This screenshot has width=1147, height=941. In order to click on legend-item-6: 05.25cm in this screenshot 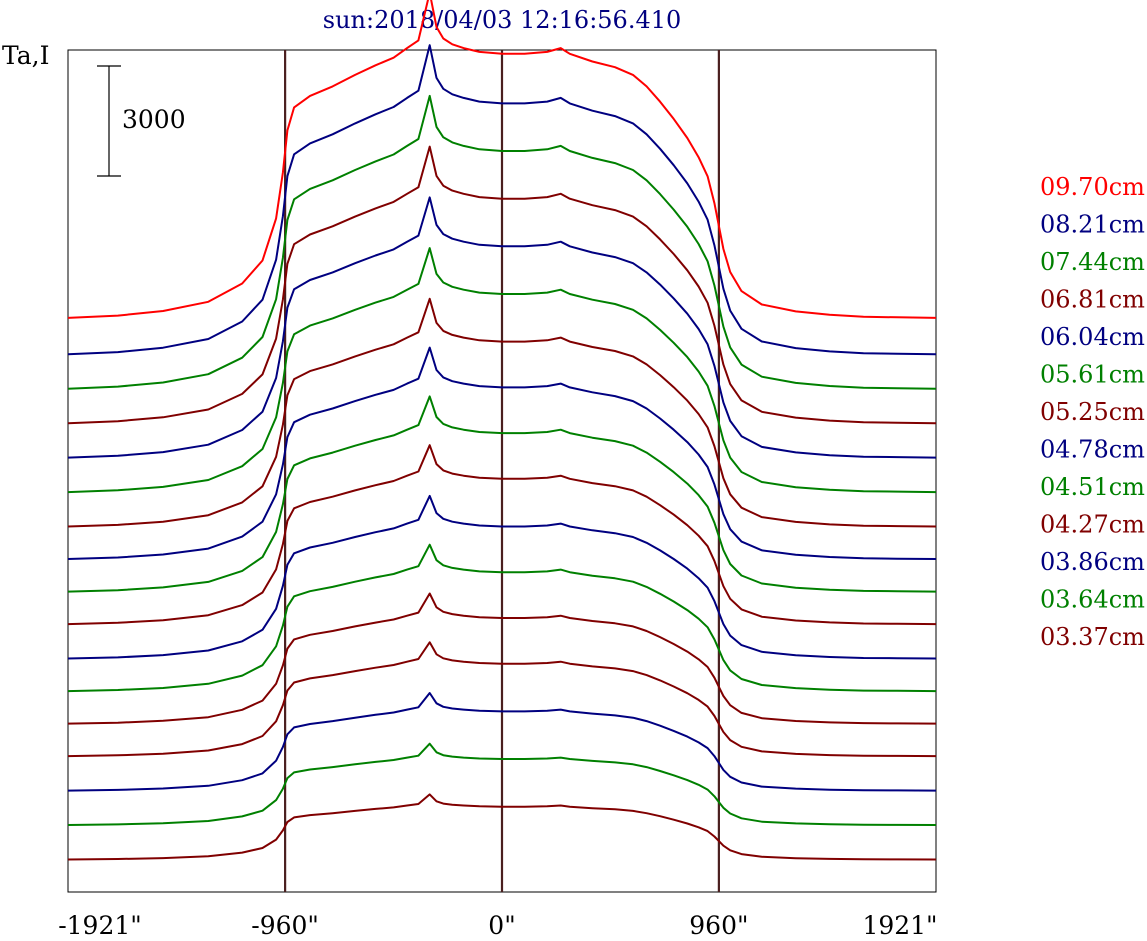, I will do `click(1092, 412)`.